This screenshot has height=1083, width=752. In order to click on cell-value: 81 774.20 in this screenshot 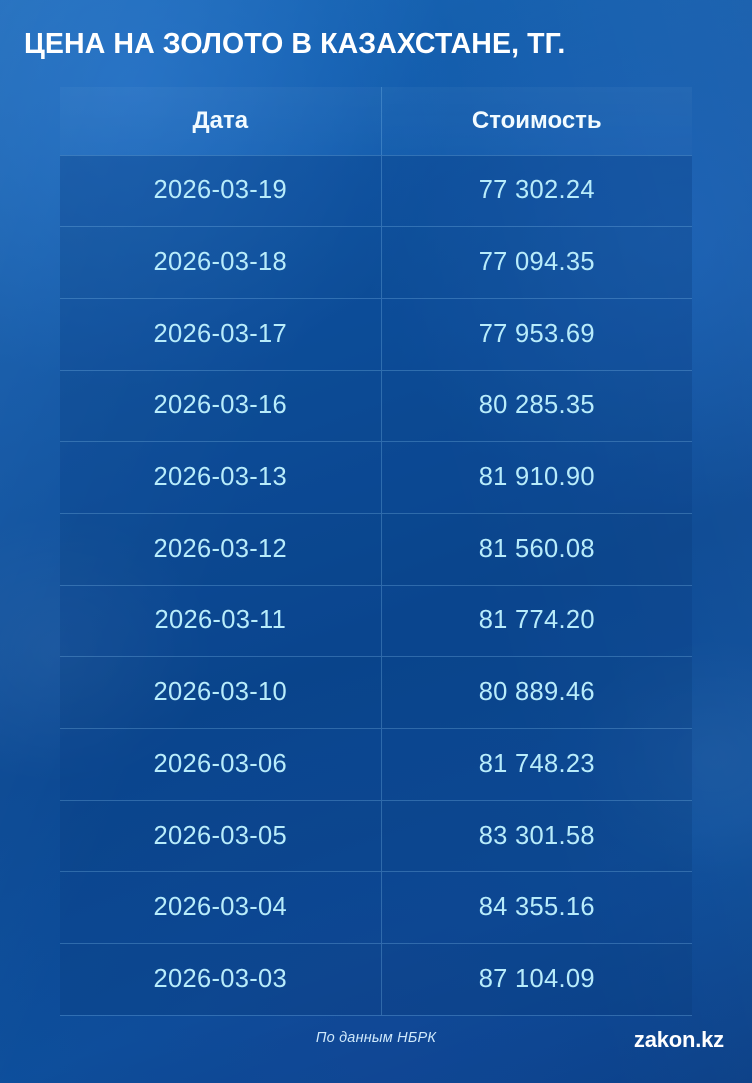, I will do `click(536, 620)`.